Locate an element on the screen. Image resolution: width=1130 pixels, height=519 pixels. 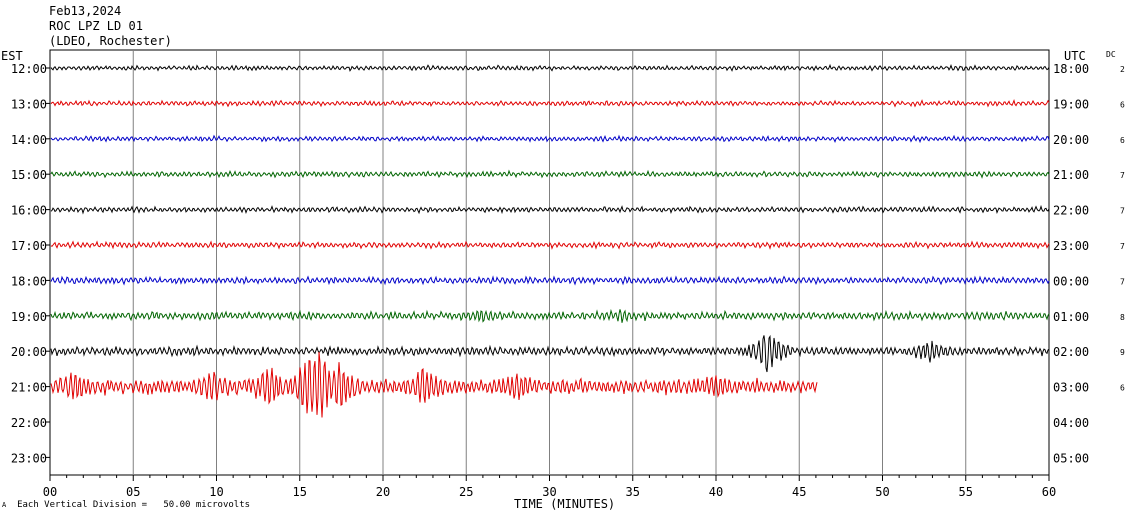
utc-hour-label: 00:00 is located at coordinates (1071, 281).